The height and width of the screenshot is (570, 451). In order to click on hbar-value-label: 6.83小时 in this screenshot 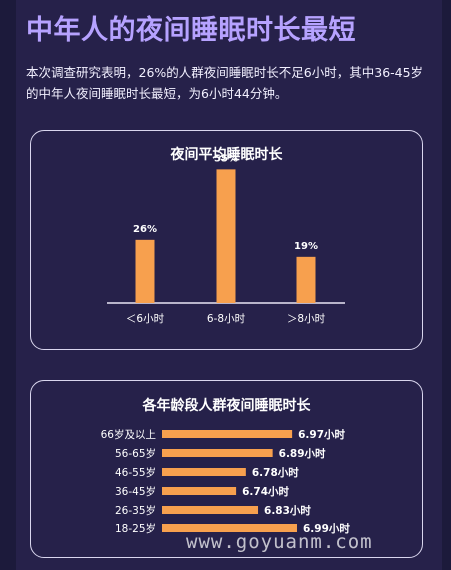, I will do `click(287, 510)`.